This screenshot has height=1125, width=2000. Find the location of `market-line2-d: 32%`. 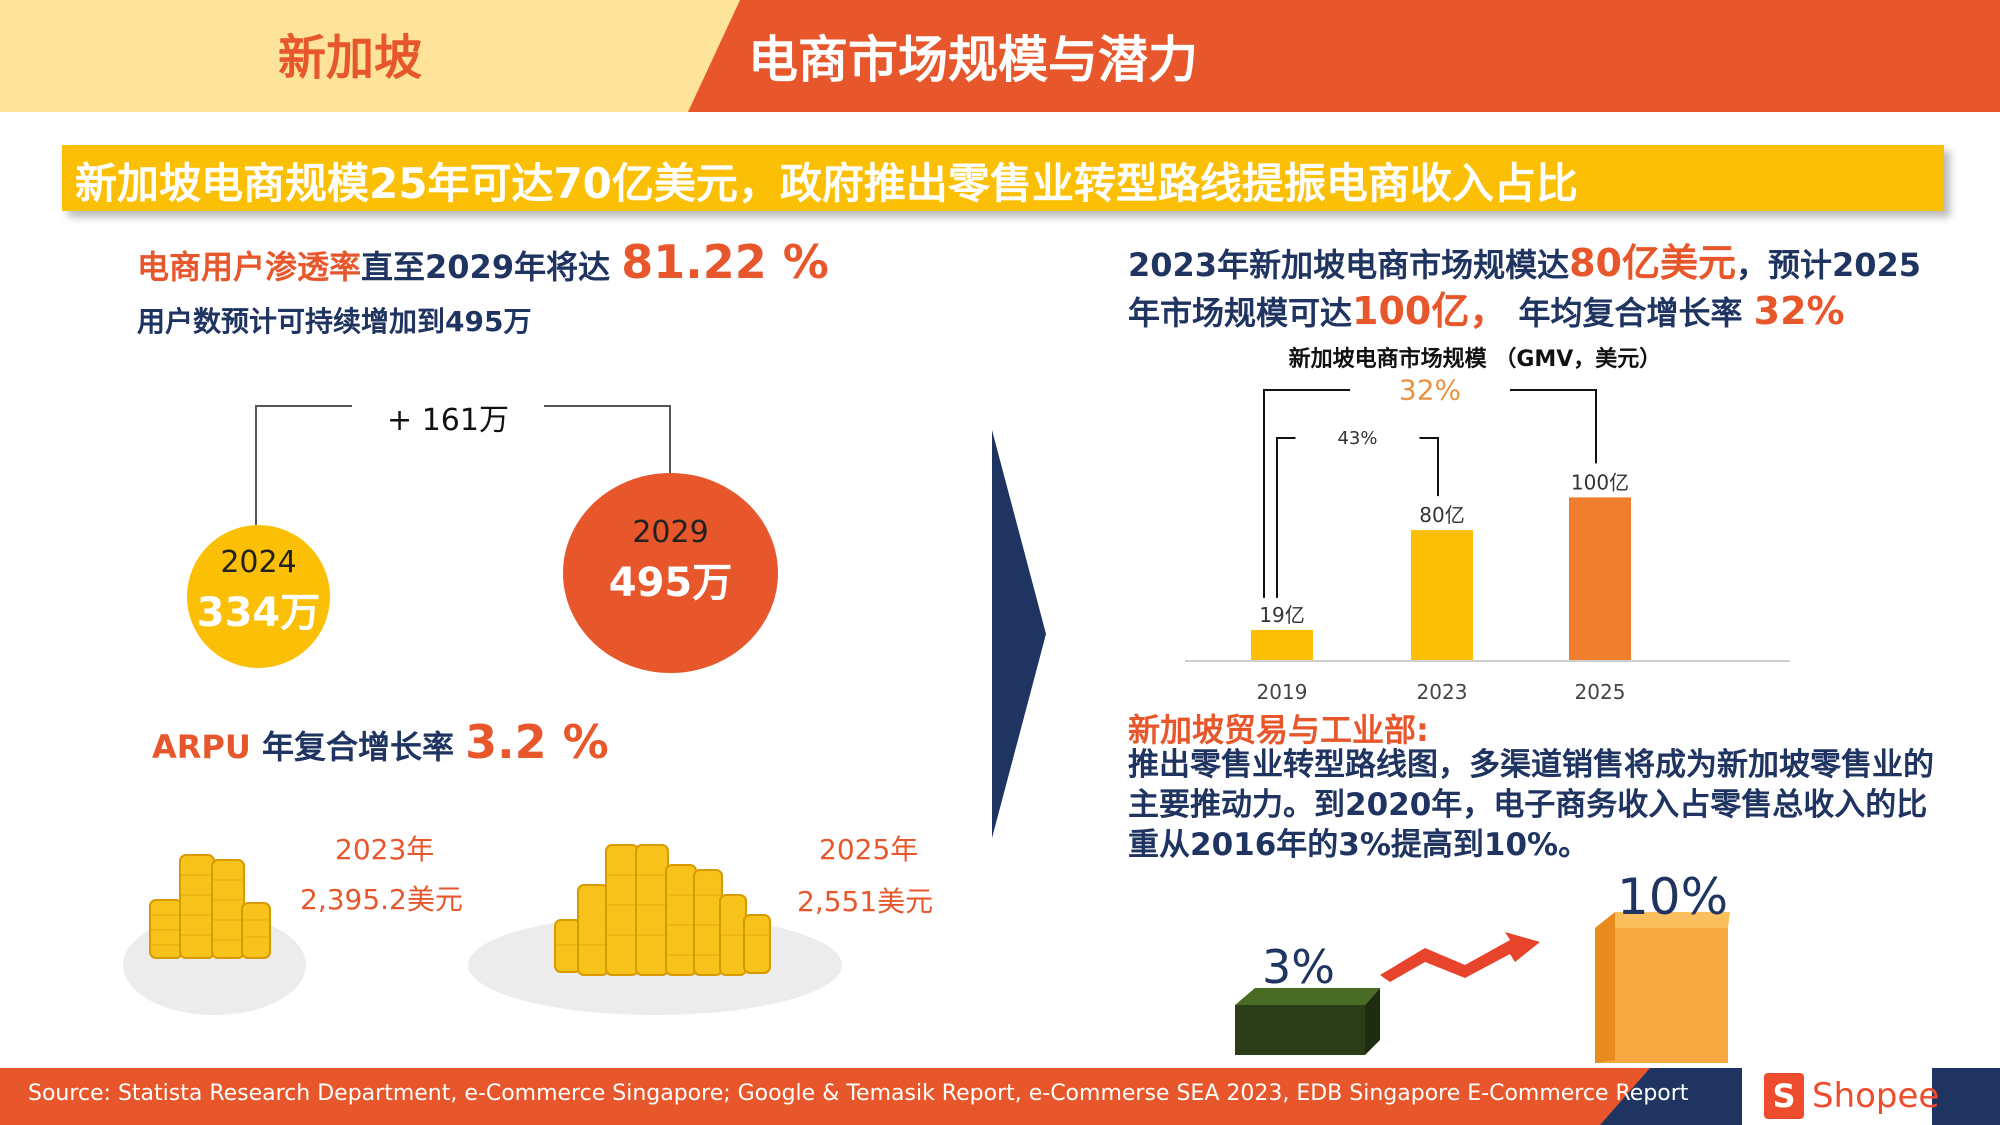

market-line2-d: 32% is located at coordinates (1799, 311).